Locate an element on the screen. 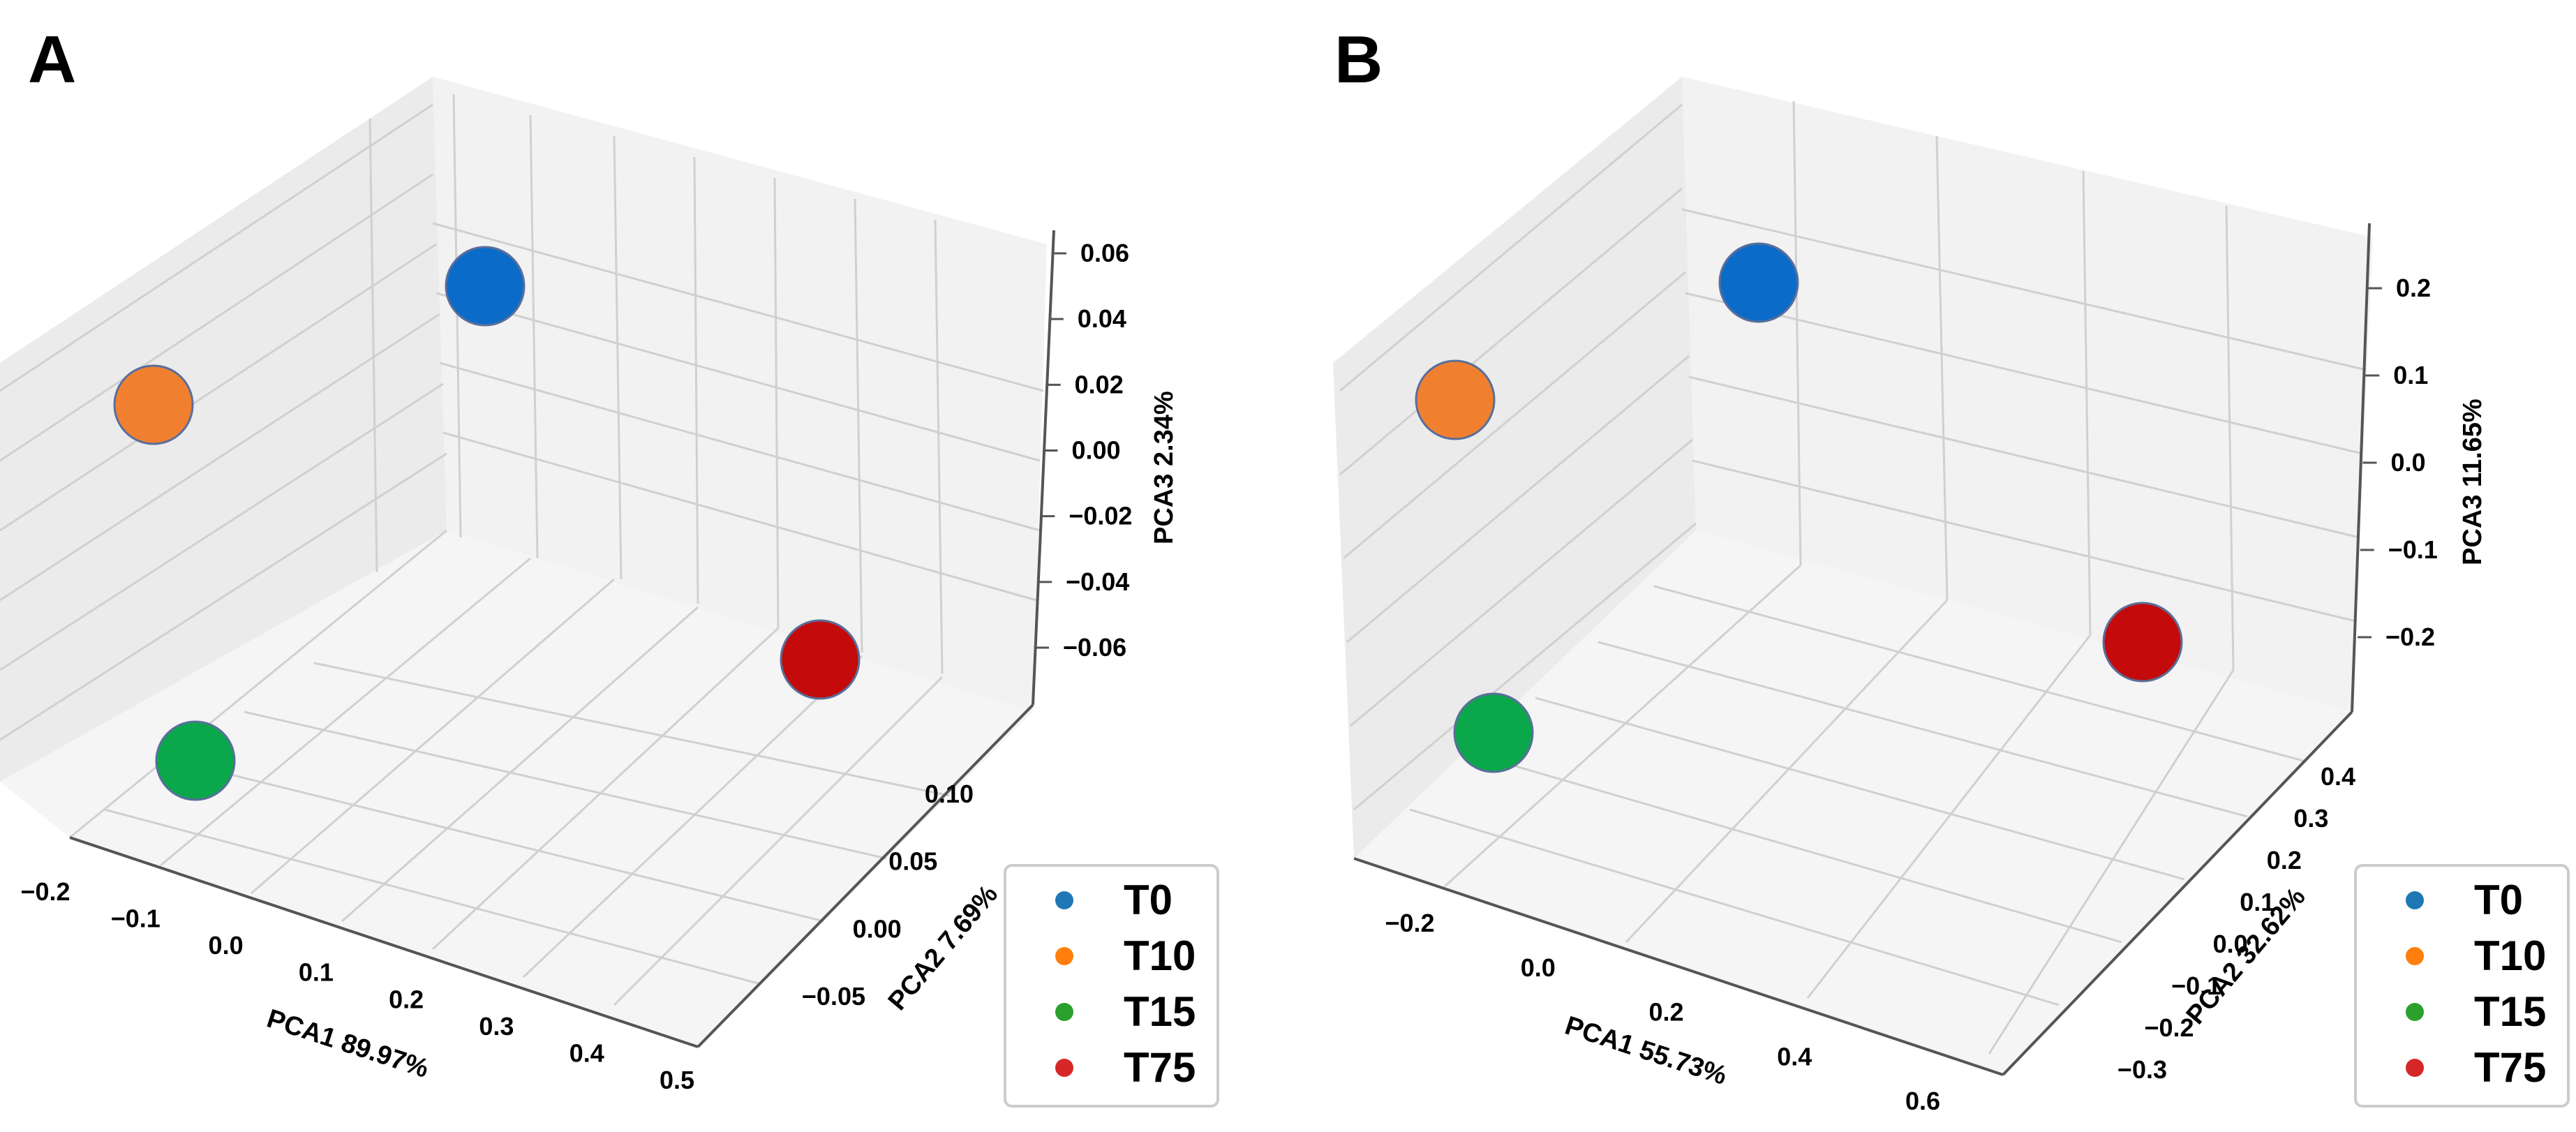 This screenshot has width=2576, height=1132. z-axis-label: PCA3 11.65% is located at coordinates (2472, 482).